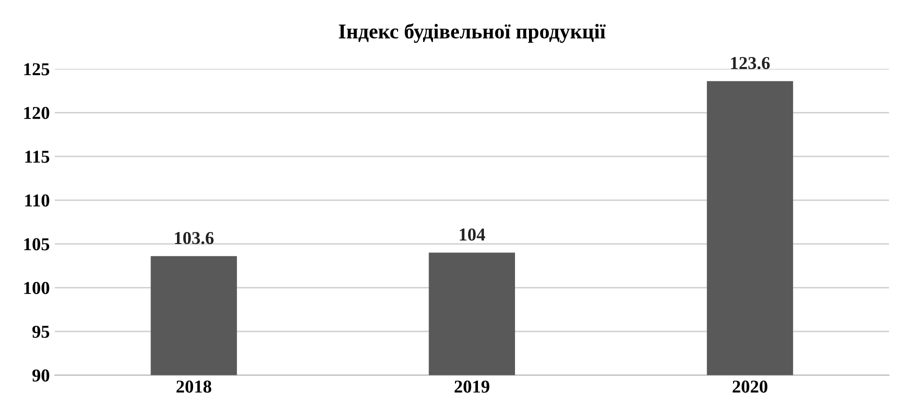 The width and height of the screenshot is (898, 410). Describe the element at coordinates (37, 113) in the screenshot. I see `y-tick-label: 120` at that location.